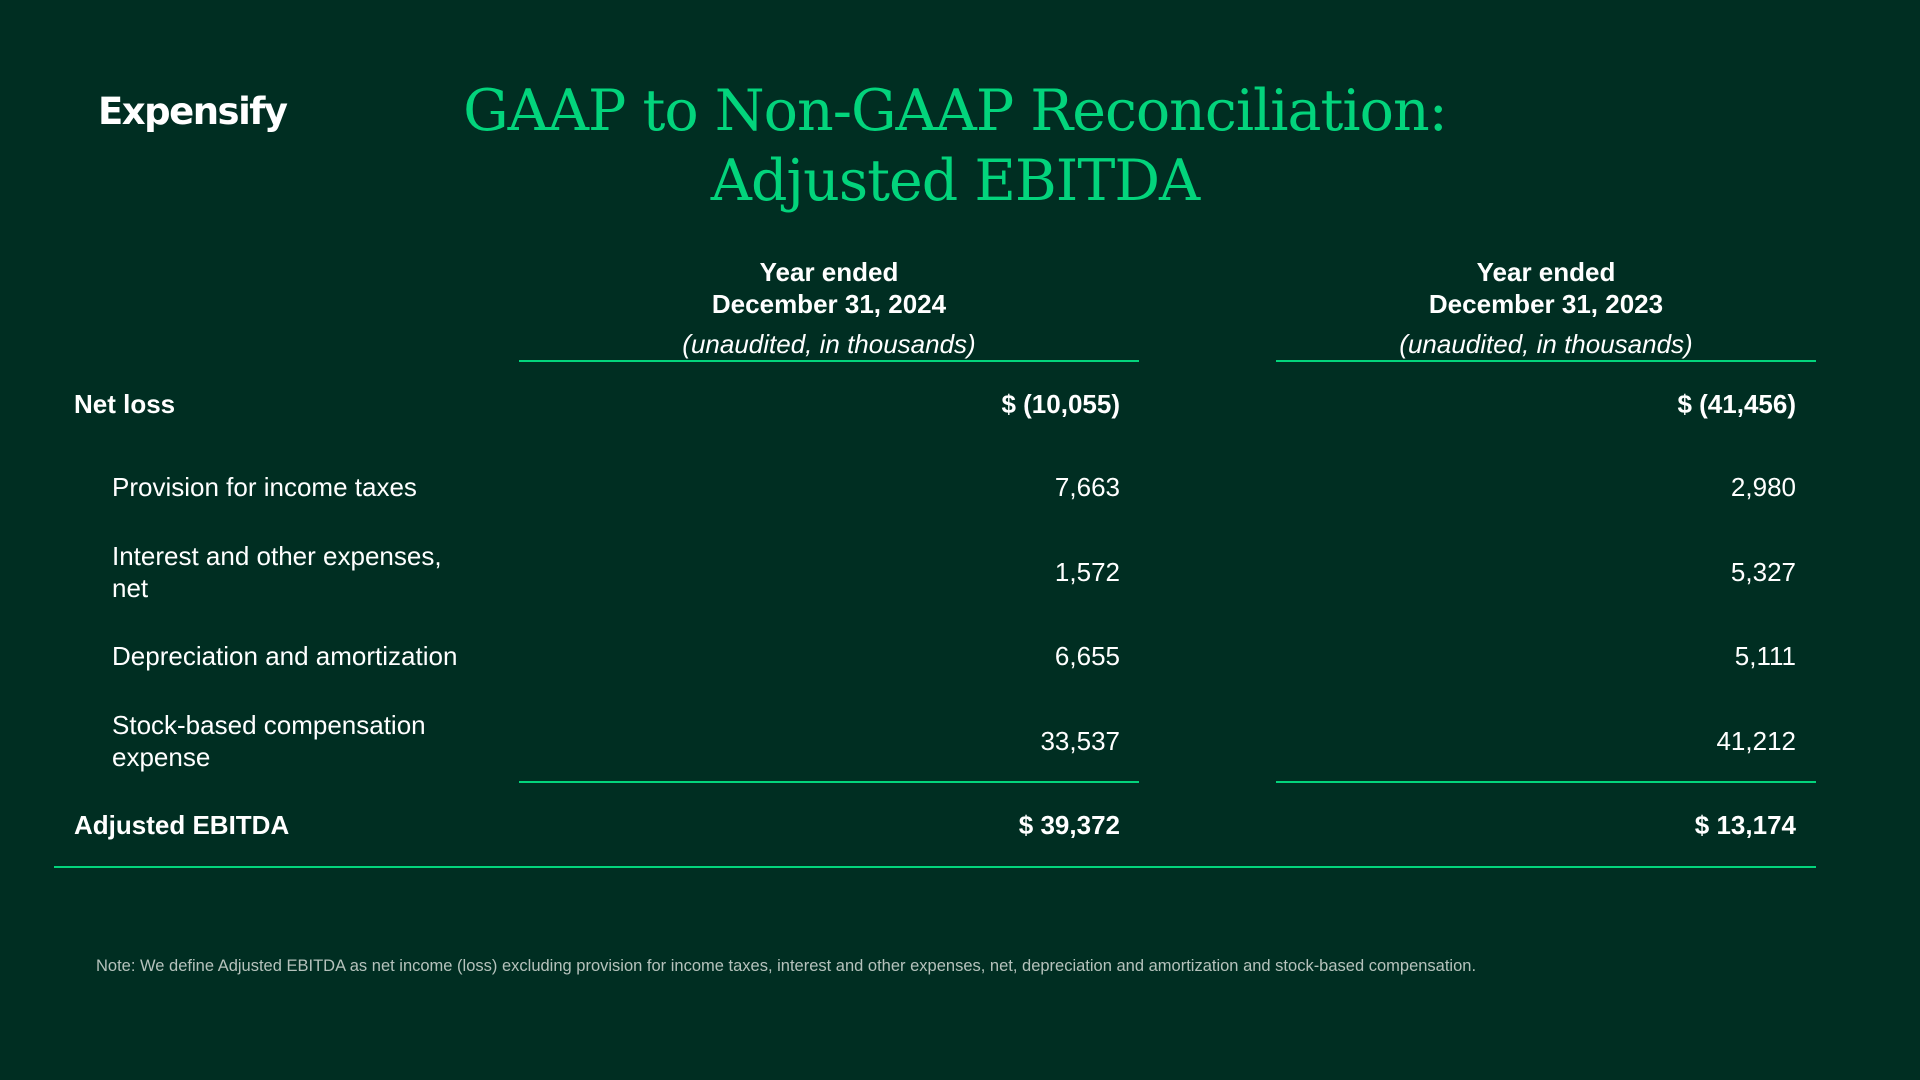 This screenshot has width=1920, height=1080. Describe the element at coordinates (161, 757) in the screenshot. I see `row-label-stock-line-2: expense` at that location.